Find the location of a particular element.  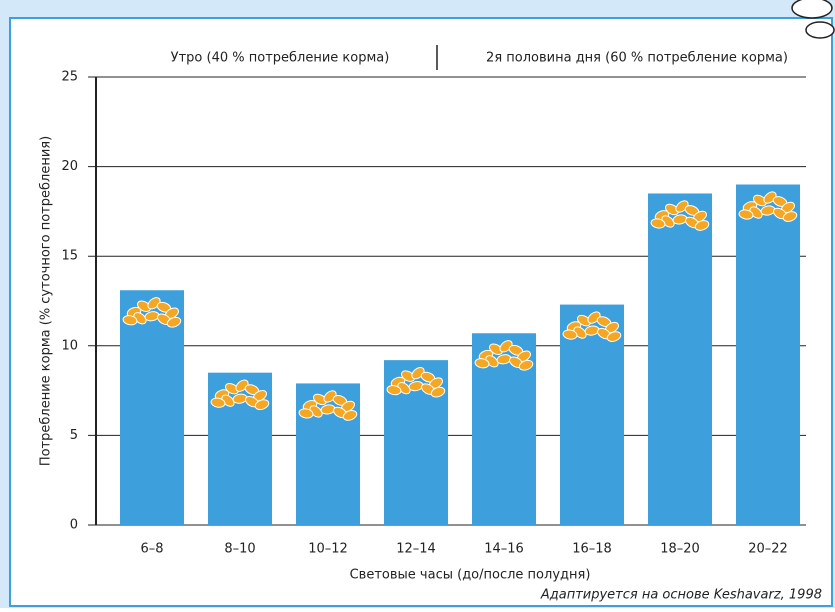

y-tick-label: 20 is located at coordinates (69, 166).